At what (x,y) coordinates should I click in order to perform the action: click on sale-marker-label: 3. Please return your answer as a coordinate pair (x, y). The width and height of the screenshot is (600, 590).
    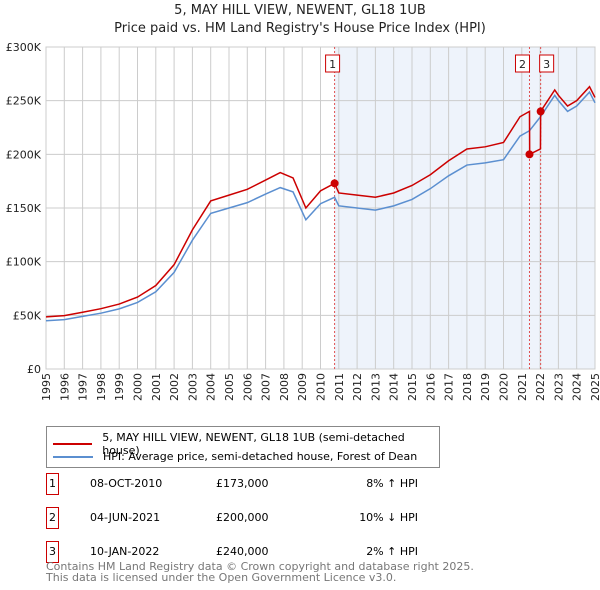
    Looking at the image, I should click on (546, 64).